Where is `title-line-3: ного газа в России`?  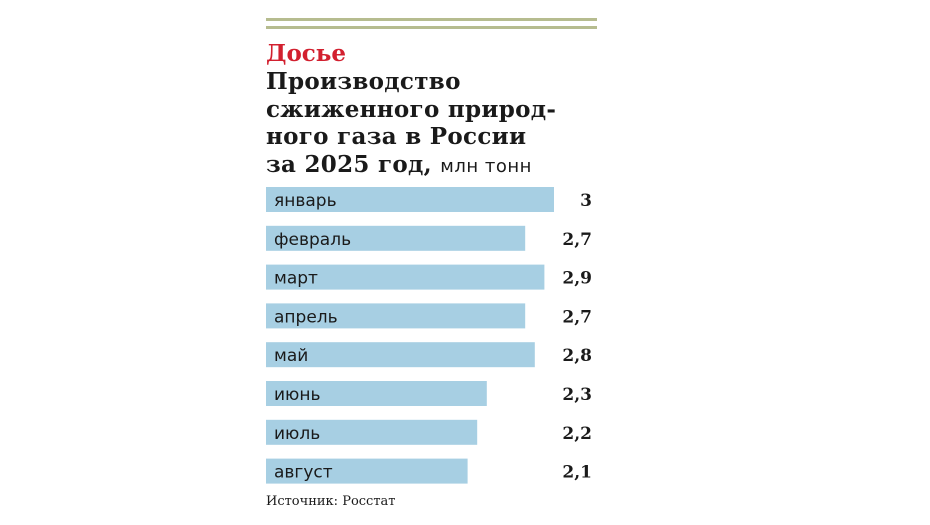 title-line-3: ного газа в России is located at coordinates (396, 136).